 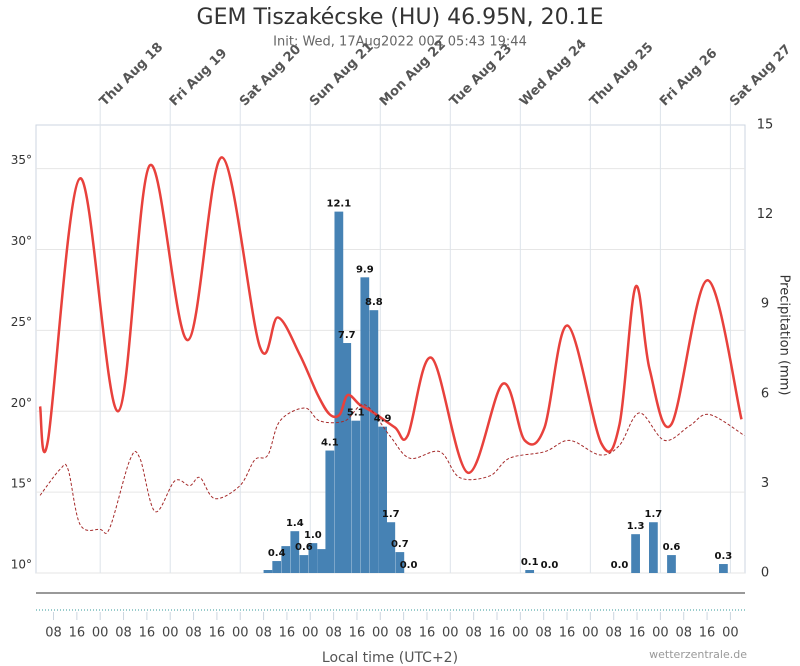 I want to click on bar-label: 4.1, so click(x=330, y=443).